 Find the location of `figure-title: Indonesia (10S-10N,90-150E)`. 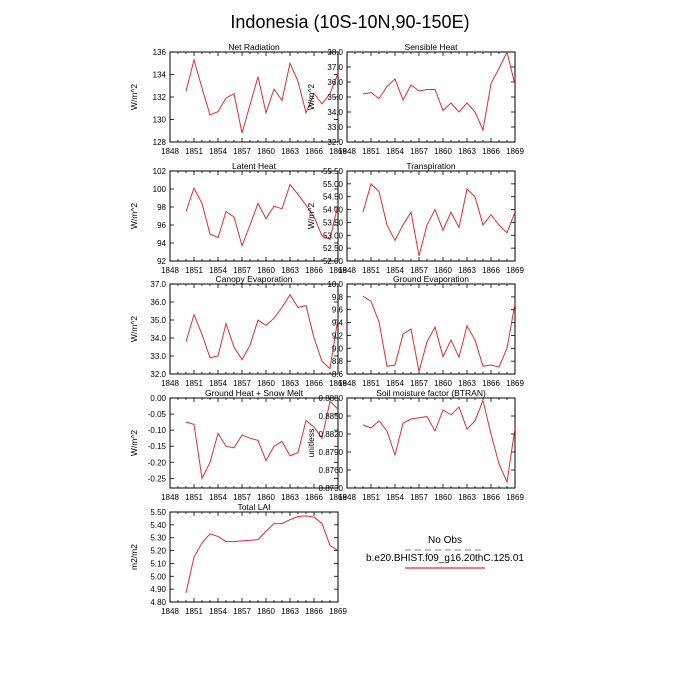

figure-title: Indonesia (10S-10N,90-150E) is located at coordinates (349, 22).